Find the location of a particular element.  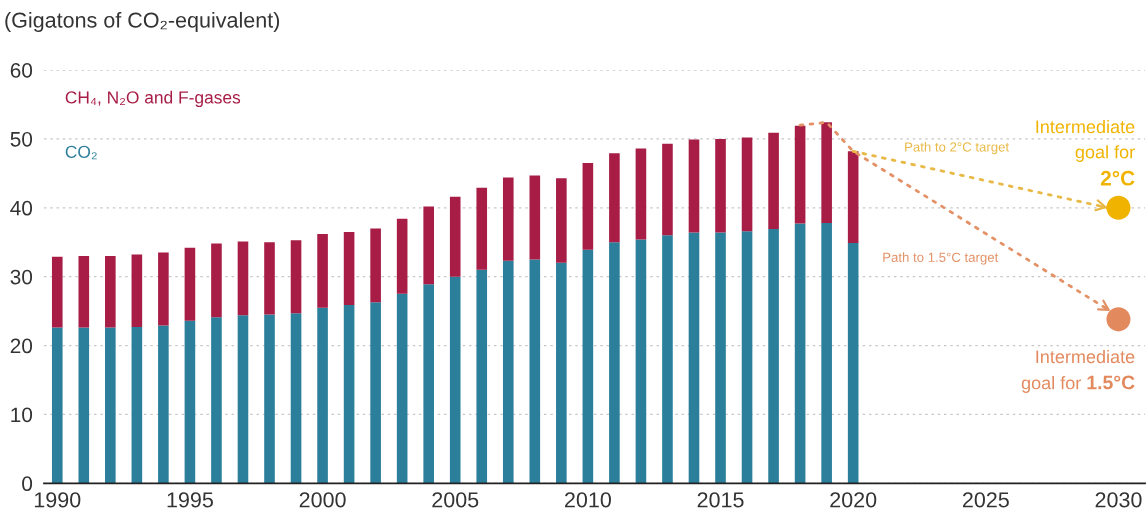

series-label: Intermediate goal for 1.5°C is located at coordinates (1078, 371).